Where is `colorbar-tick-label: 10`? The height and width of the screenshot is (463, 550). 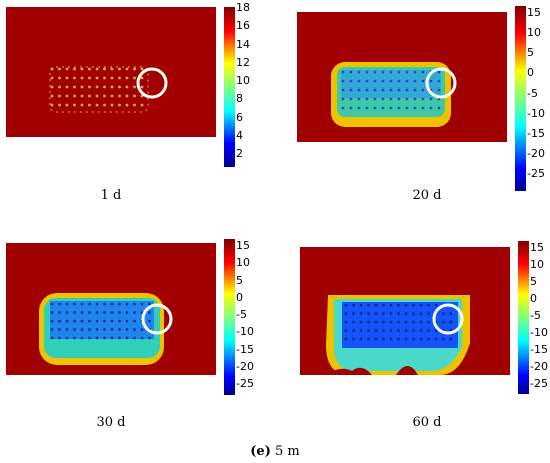 colorbar-tick-label: 10 is located at coordinates (534, 33).